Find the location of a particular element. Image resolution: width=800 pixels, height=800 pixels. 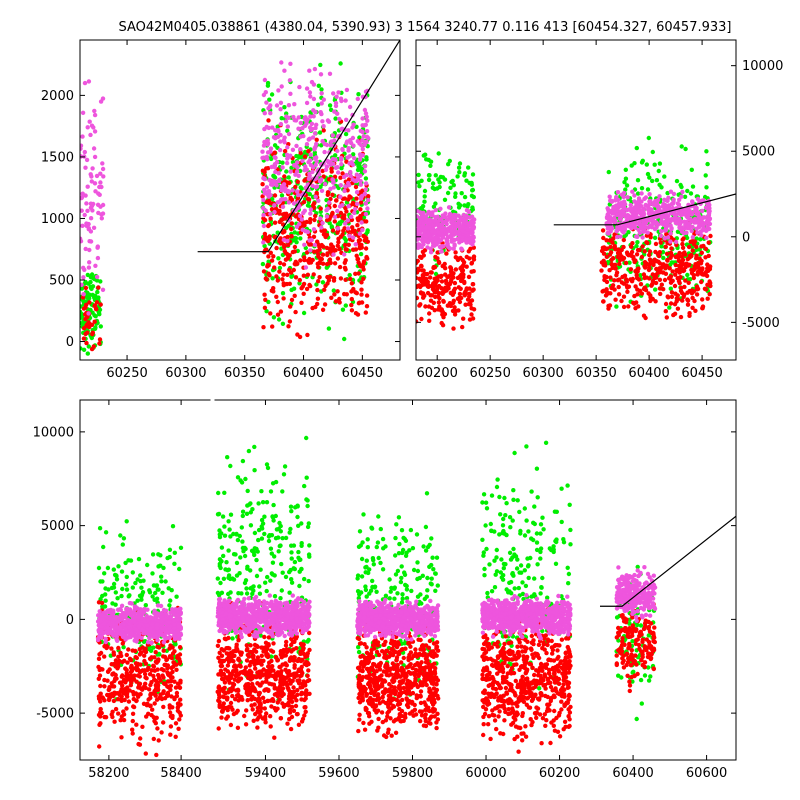

fit-line is located at coordinates (644, 209).